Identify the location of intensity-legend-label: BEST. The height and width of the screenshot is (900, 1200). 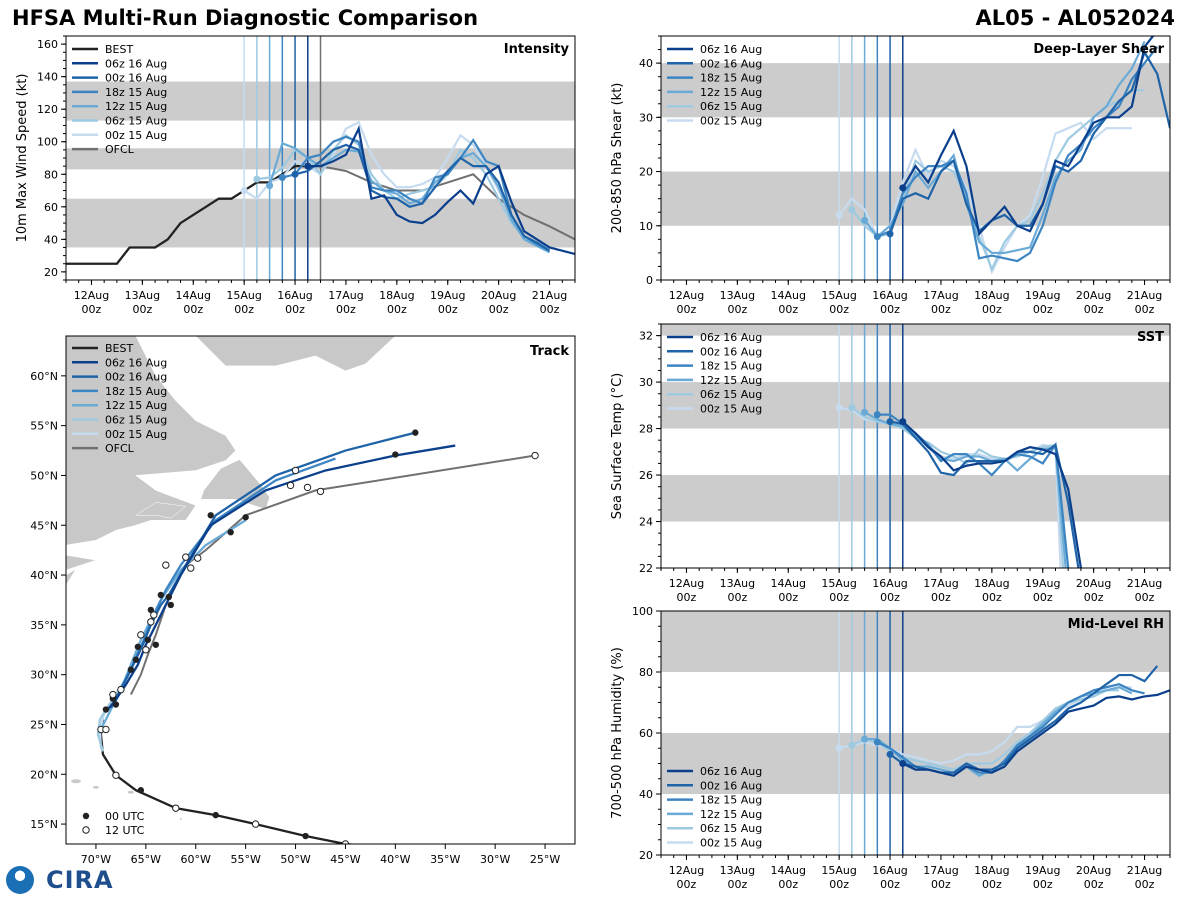
(119, 49).